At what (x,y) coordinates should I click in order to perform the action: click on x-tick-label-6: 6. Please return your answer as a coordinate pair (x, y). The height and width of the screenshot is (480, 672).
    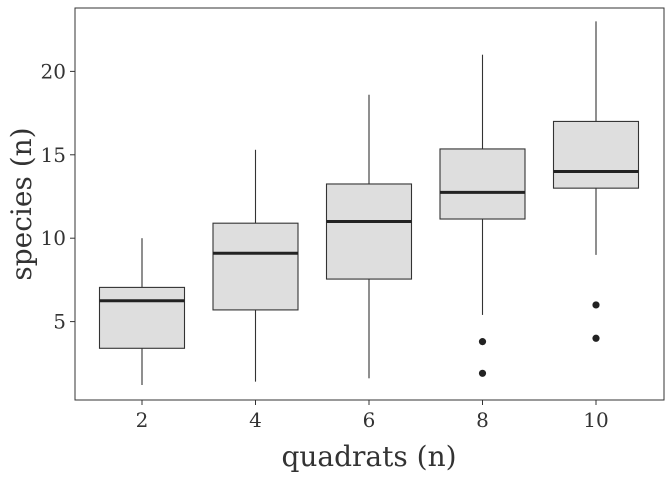
    Looking at the image, I should click on (369, 420).